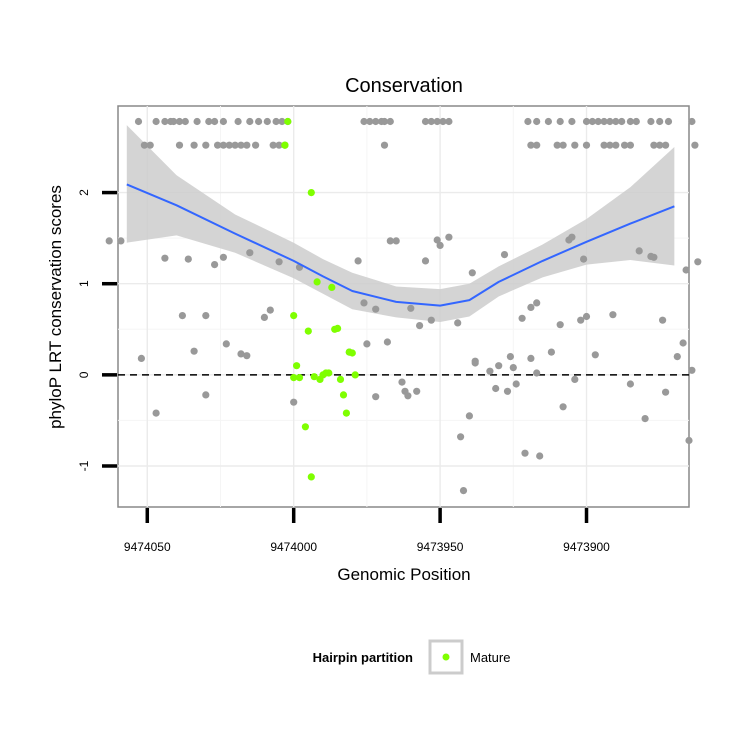 The width and height of the screenshot is (750, 750). What do you see at coordinates (84, 283) in the screenshot?
I see `y-tick-label: 1` at bounding box center [84, 283].